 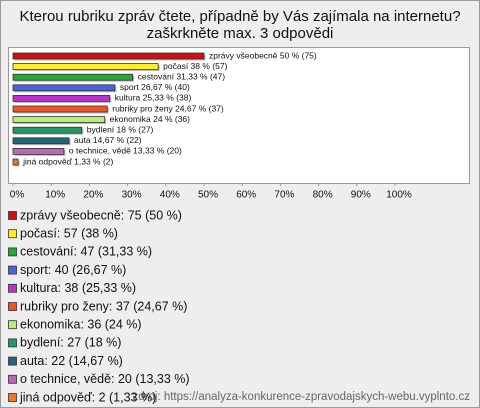 I want to click on x-tick-label: 30%, so click(x=132, y=195).